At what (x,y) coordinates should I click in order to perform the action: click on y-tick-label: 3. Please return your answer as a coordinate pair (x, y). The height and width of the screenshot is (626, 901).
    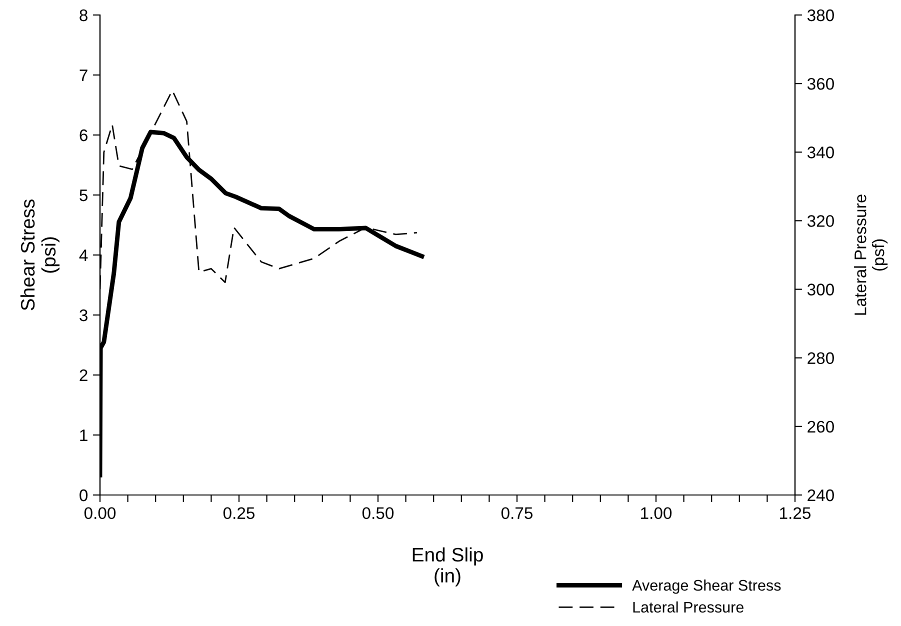
    Looking at the image, I should click on (84, 315).